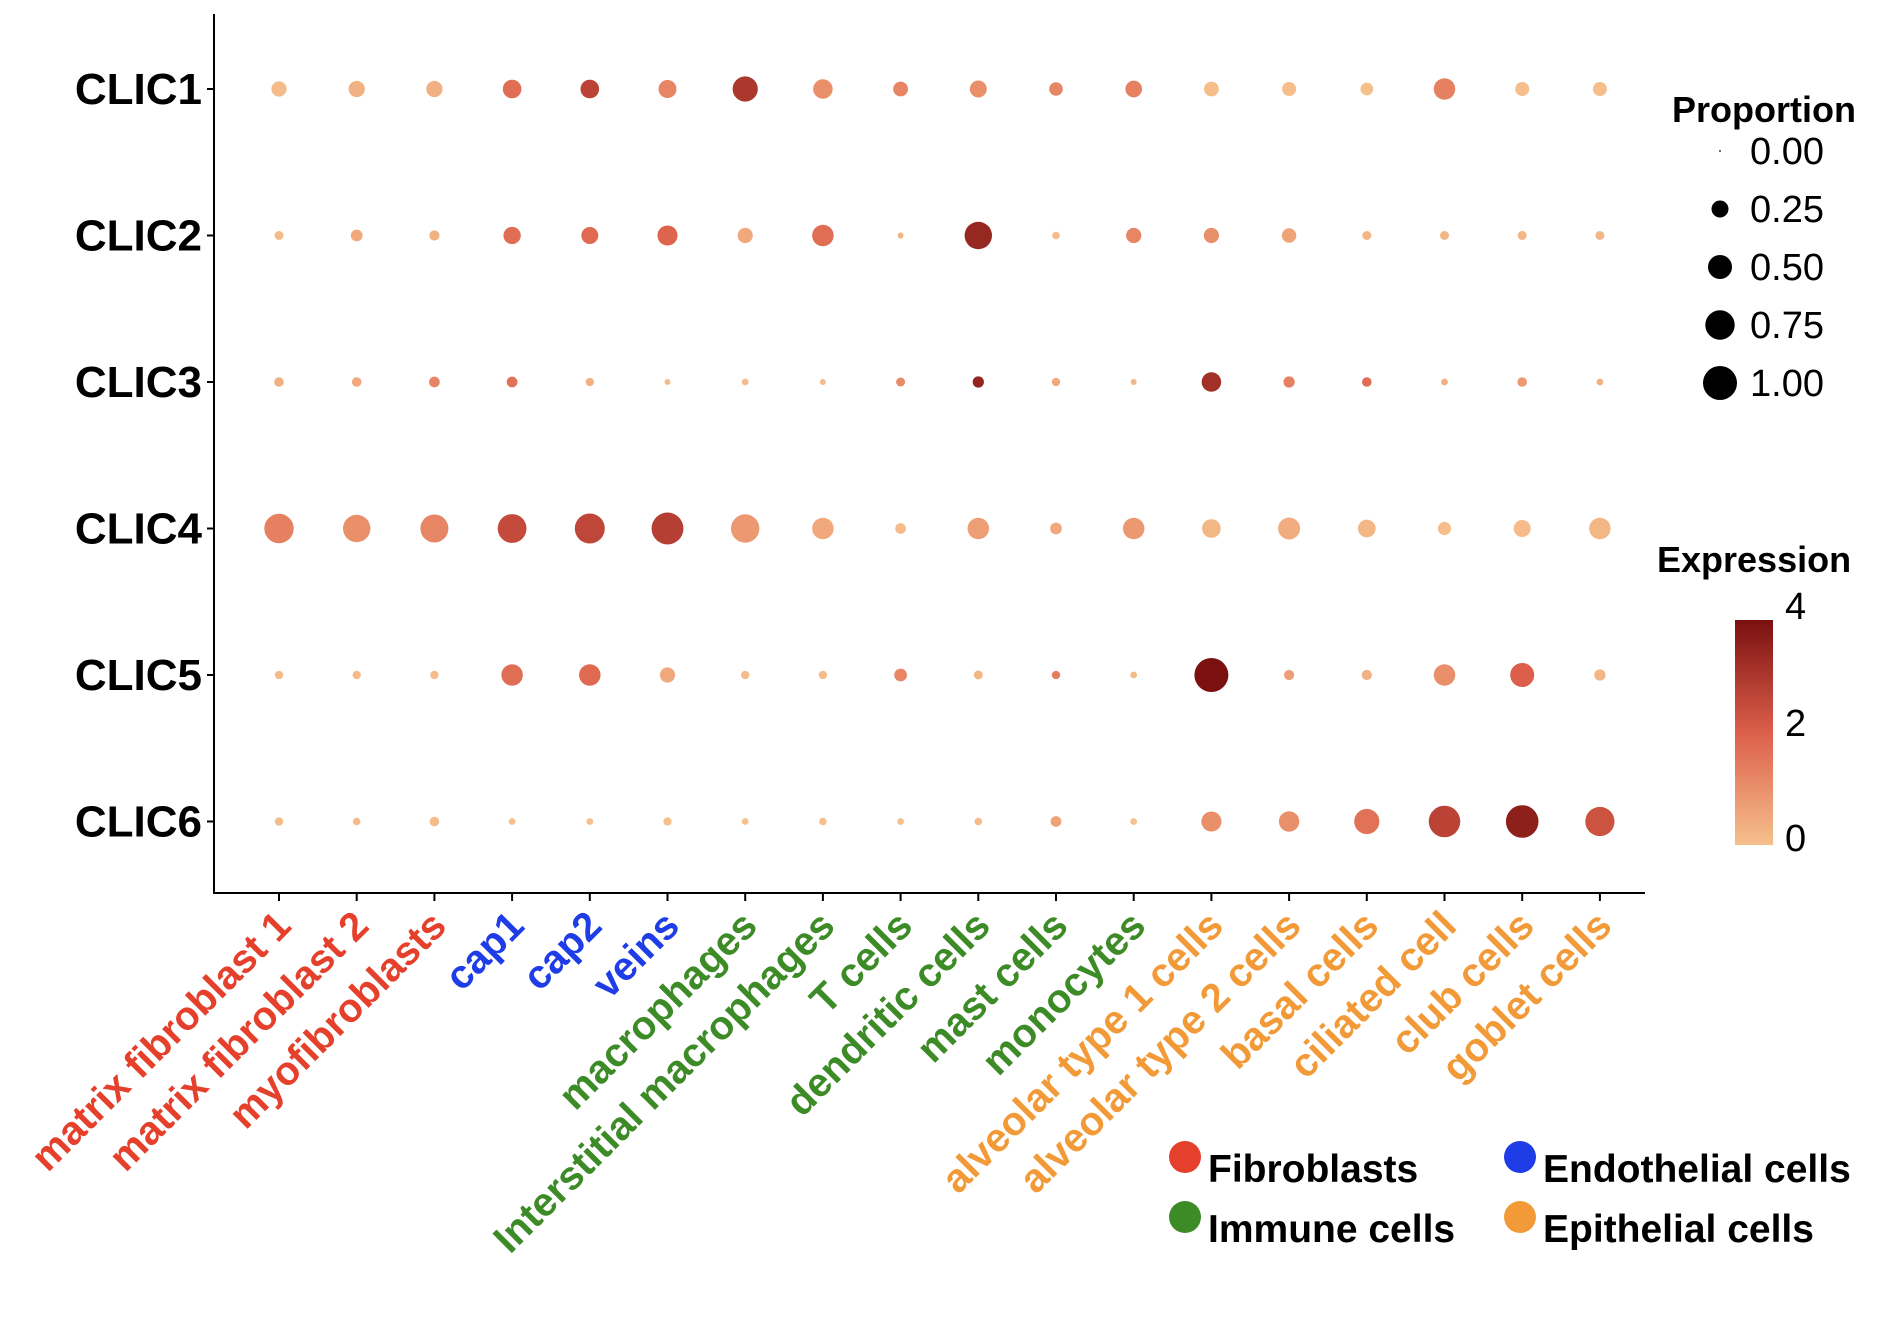 The height and width of the screenshot is (1335, 1892). Describe the element at coordinates (138, 89) in the screenshot. I see `gene-label-clic1: CLIC1` at that location.